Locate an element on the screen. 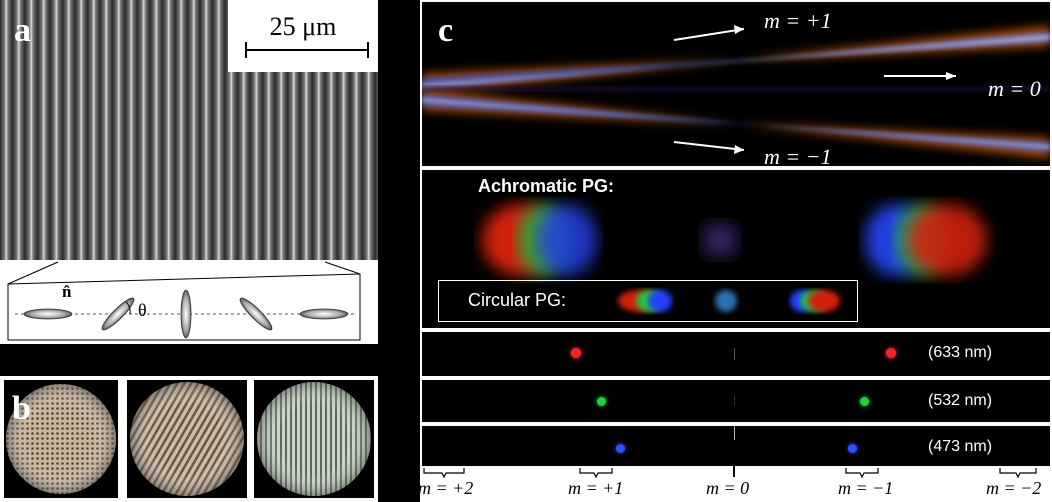  scalebar-label: 25 μm is located at coordinates (303, 26).